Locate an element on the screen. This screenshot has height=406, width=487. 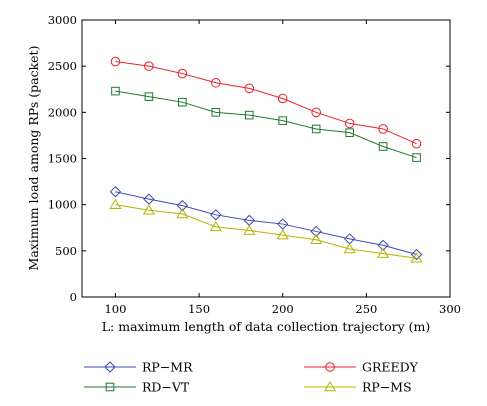
legend-label: RP−MR is located at coordinates (167, 367).